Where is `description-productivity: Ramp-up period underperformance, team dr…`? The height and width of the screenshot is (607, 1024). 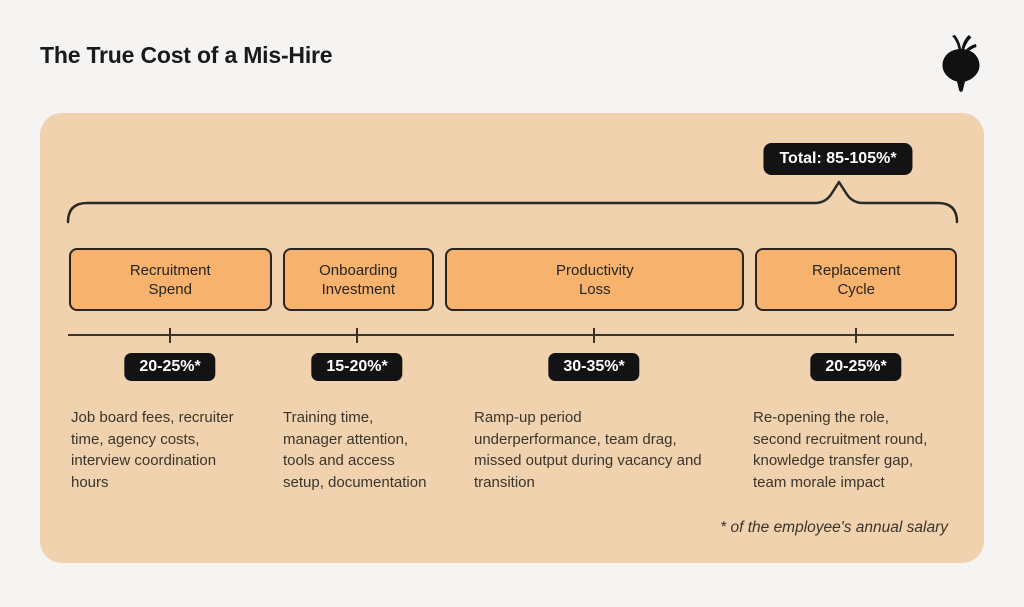
description-productivity: Ramp-up period underperformance, team dr… is located at coordinates (588, 450).